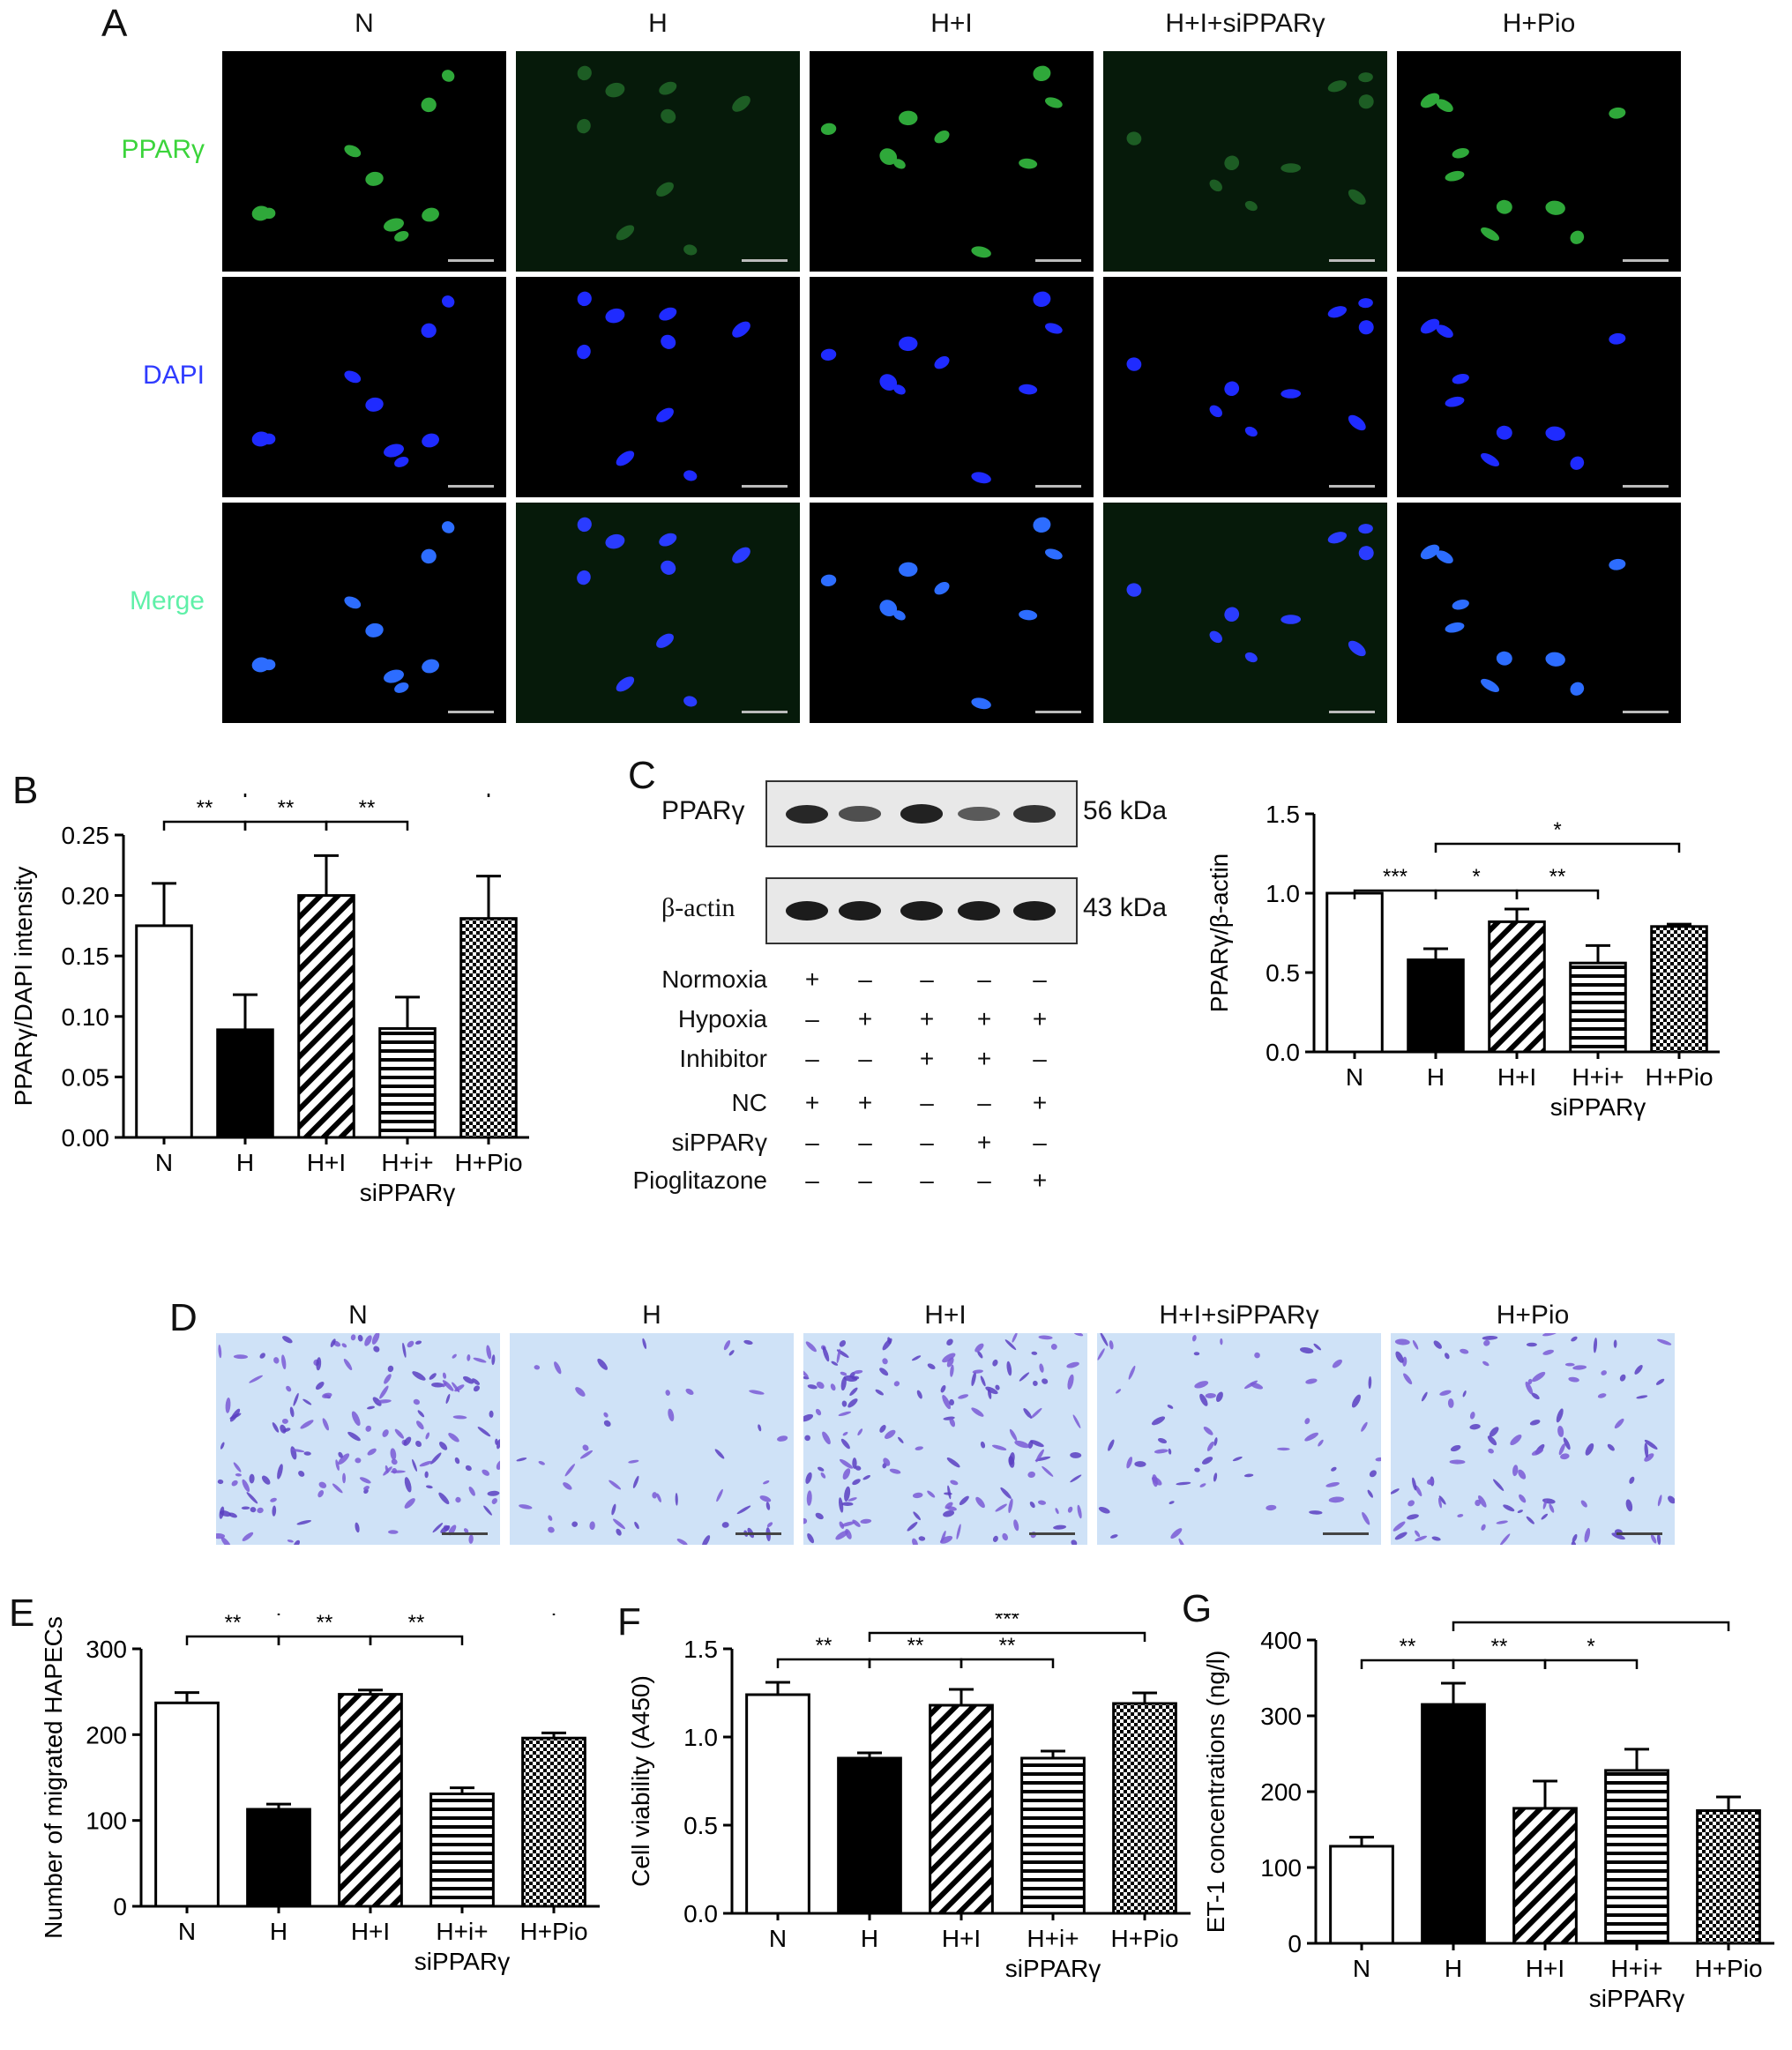  I want to click on migrated-cells, so click(1533, 1439).